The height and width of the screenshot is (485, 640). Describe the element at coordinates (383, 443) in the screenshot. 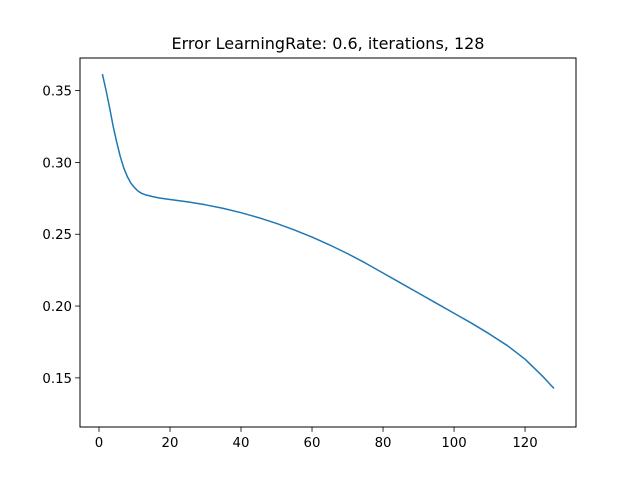

I see `x-tick-label: 80` at that location.